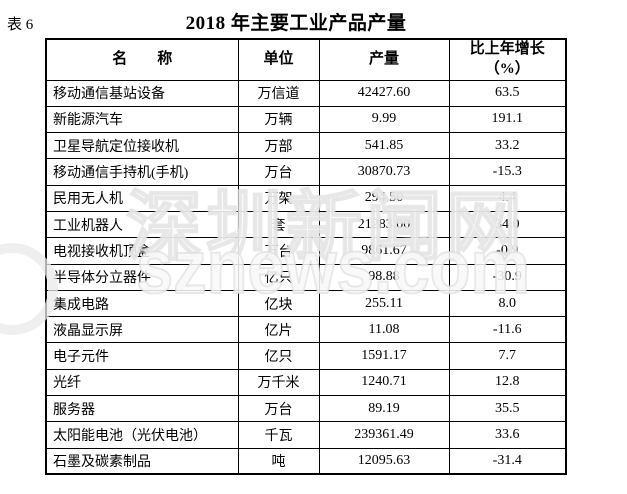 This screenshot has width=627, height=494. I want to click on column-header-output-label: 产量, so click(383, 59).